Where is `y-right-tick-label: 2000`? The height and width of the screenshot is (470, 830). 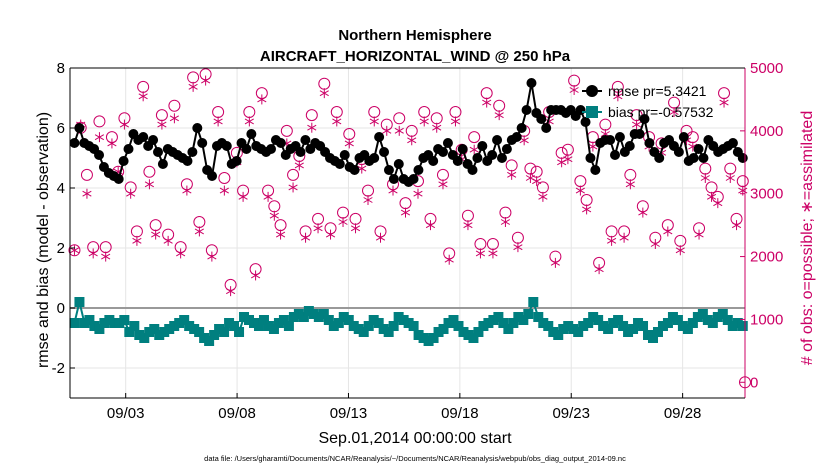
y-right-tick-label: 2000 is located at coordinates (766, 257).